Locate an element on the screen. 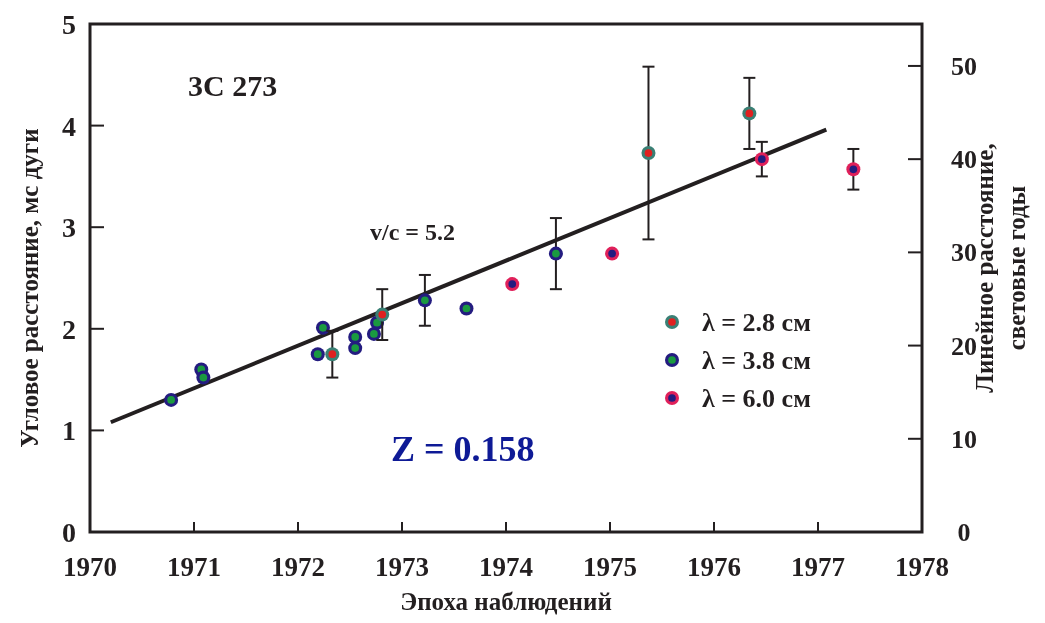 This screenshot has width=1045, height=623. y2-tick-label: 40 is located at coordinates (964, 160).